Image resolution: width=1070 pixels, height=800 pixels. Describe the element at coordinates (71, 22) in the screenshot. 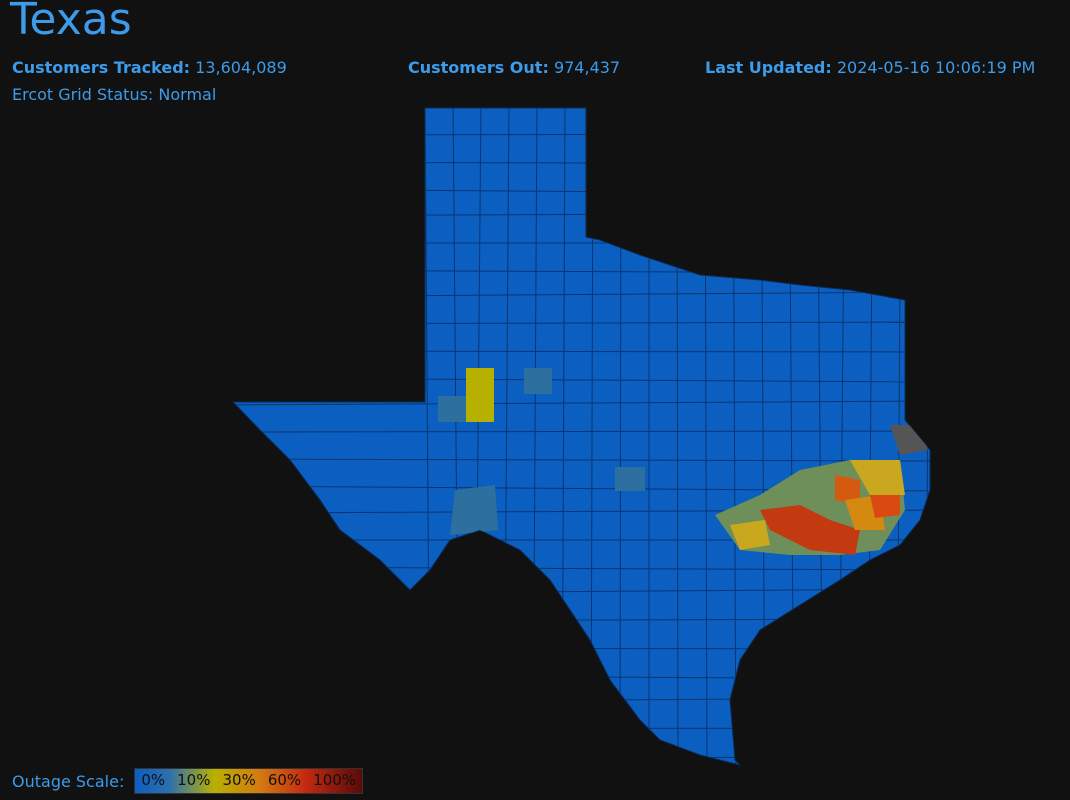

I see `title: Texas` at that location.